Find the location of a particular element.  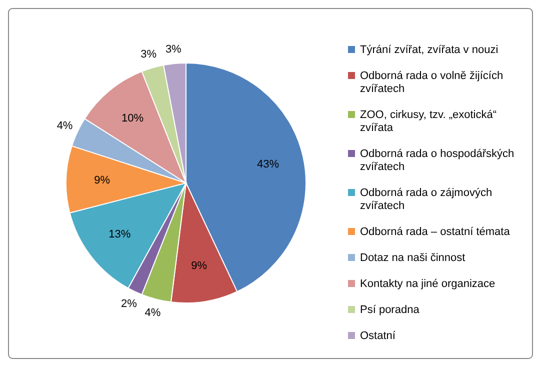

legend-label: Kontakty na jiné organizace is located at coordinates (428, 284).